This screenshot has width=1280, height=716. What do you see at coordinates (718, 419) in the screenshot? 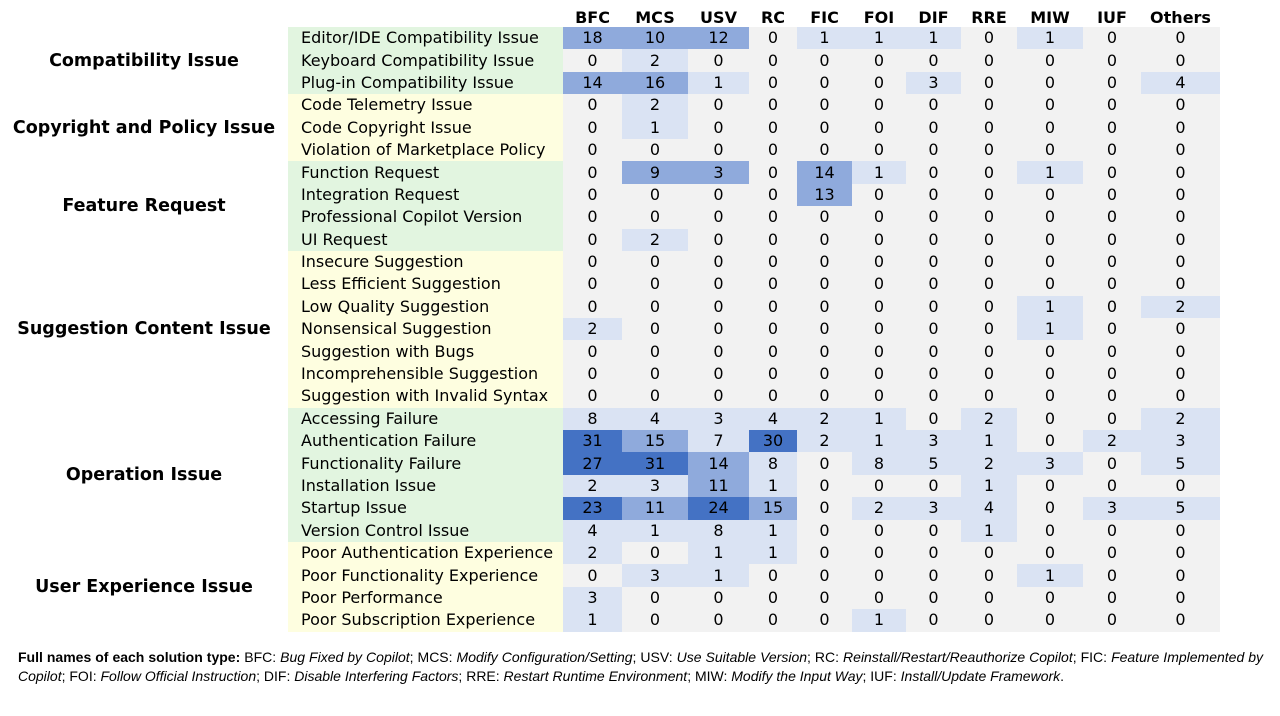
I see `heatmap-cell: 3` at bounding box center [718, 419].